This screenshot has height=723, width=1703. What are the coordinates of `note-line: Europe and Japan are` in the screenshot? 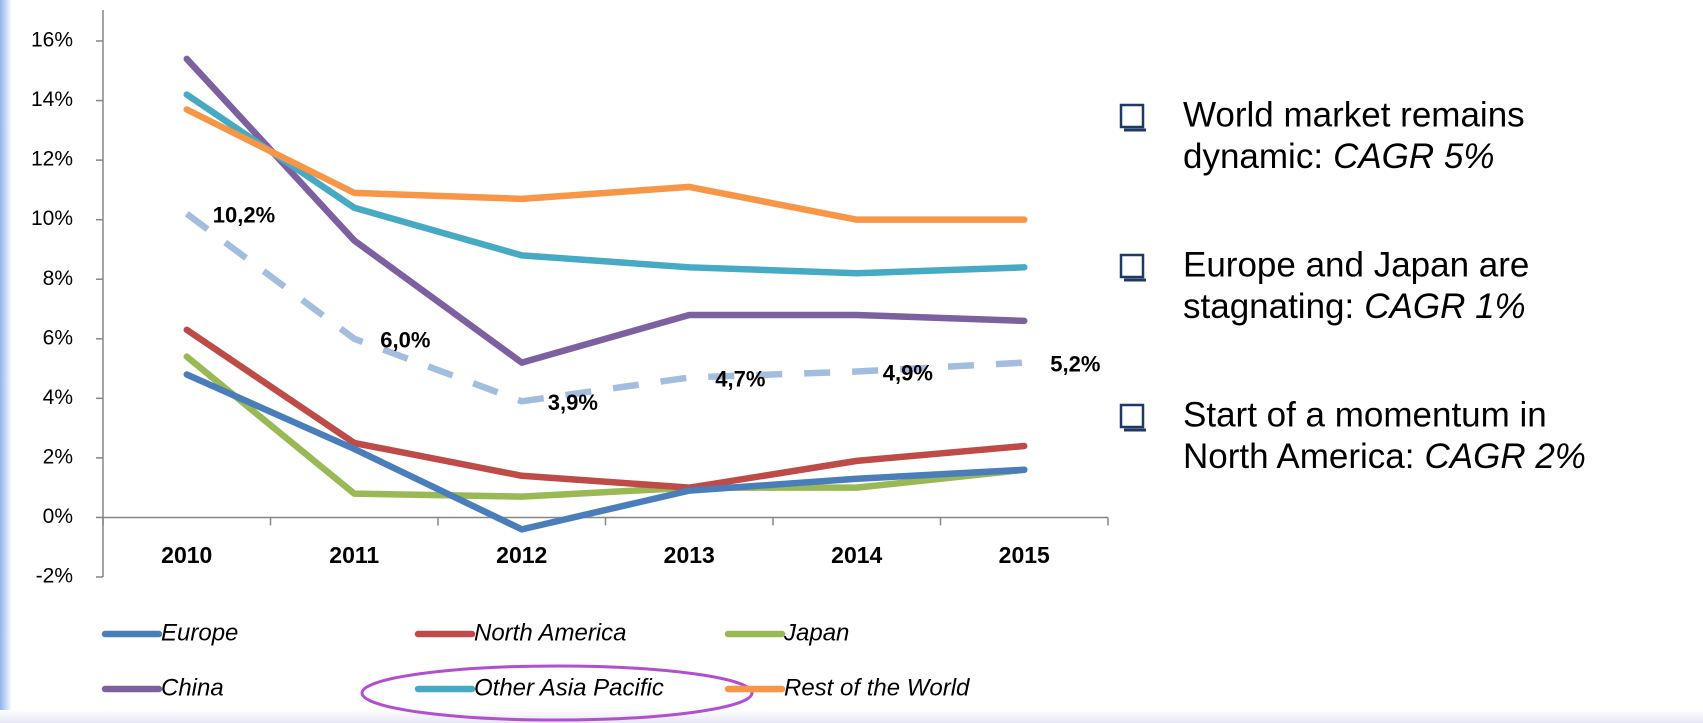 It's located at (1356, 264).